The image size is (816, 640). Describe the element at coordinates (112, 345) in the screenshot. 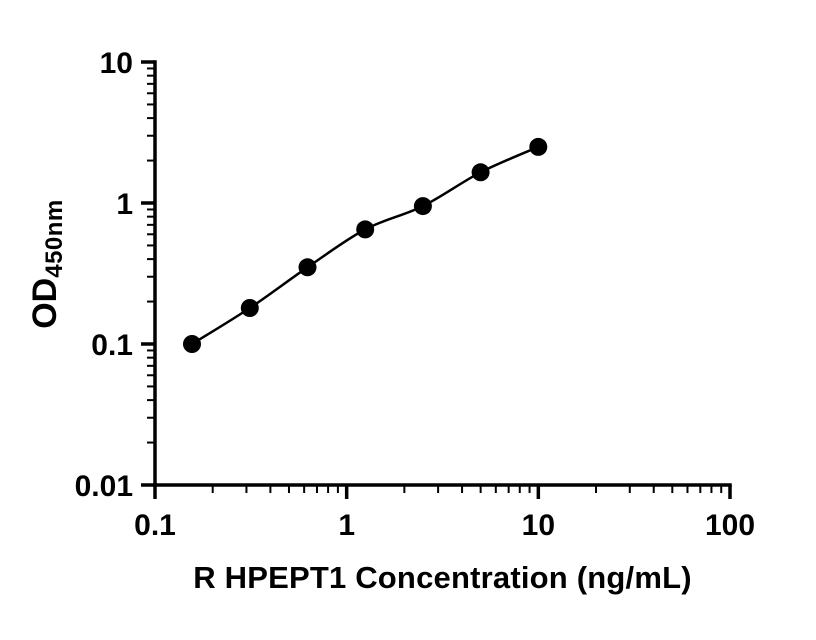

I see `y-tick-label: 0.1` at that location.